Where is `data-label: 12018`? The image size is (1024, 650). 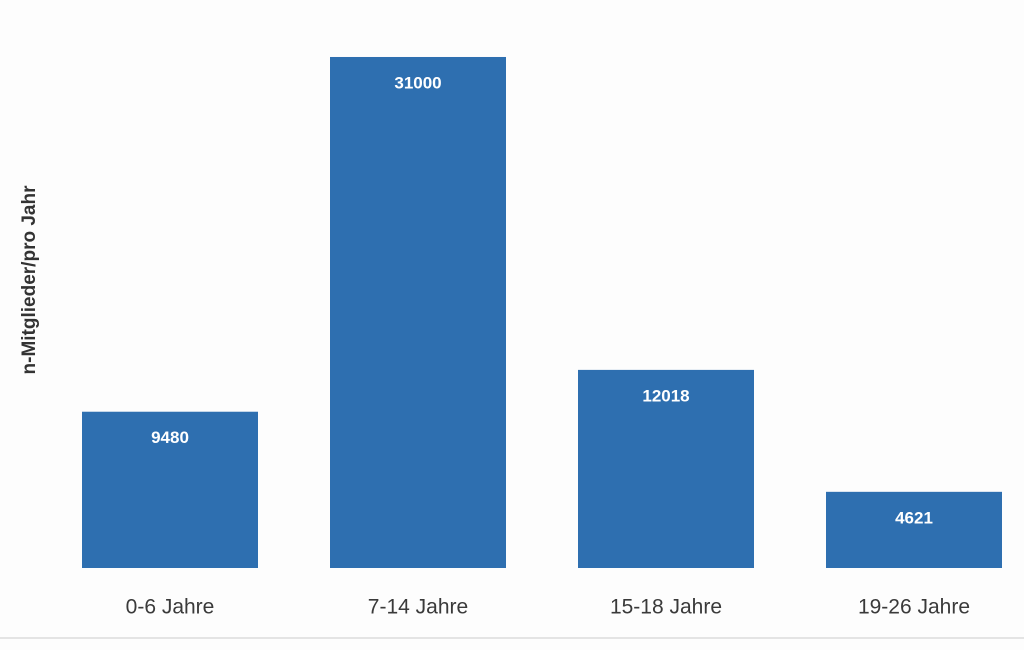
data-label: 12018 is located at coordinates (665, 395).